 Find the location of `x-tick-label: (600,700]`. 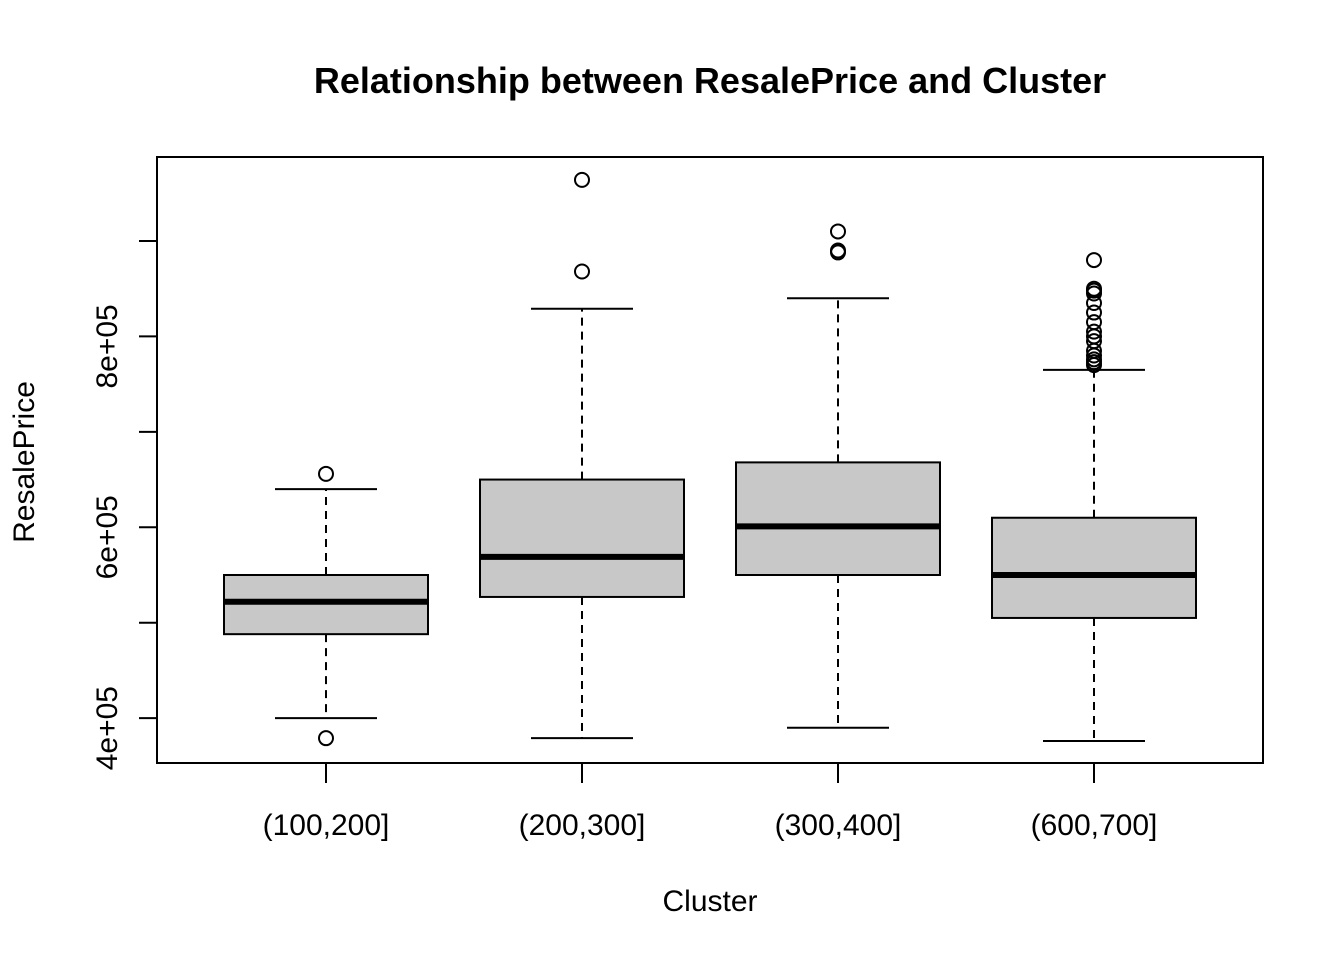

x-tick-label: (600,700] is located at coordinates (1094, 825).